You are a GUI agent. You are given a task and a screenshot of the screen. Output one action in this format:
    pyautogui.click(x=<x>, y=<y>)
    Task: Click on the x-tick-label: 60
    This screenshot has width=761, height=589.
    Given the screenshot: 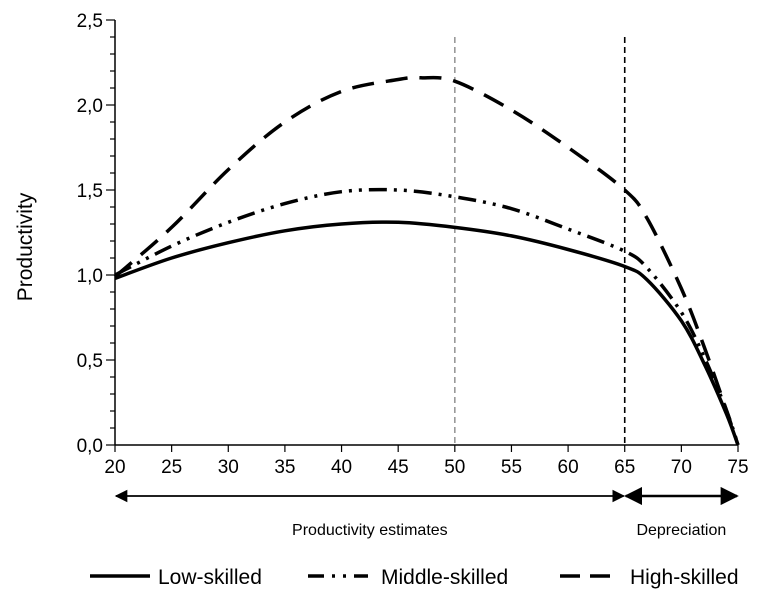 What is the action you would take?
    pyautogui.click(x=568, y=467)
    